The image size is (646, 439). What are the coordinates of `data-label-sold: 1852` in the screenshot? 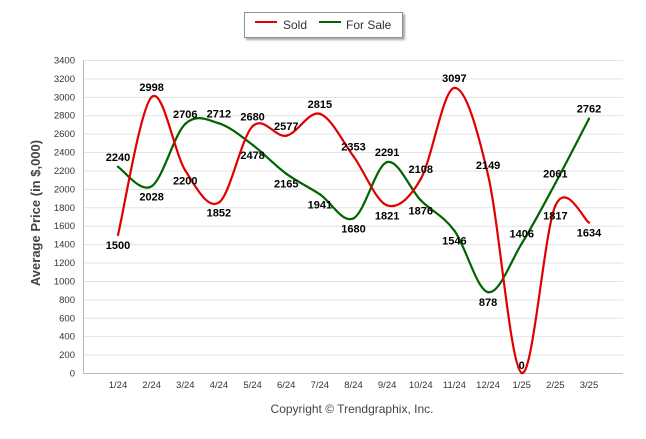 It's located at (219, 214).